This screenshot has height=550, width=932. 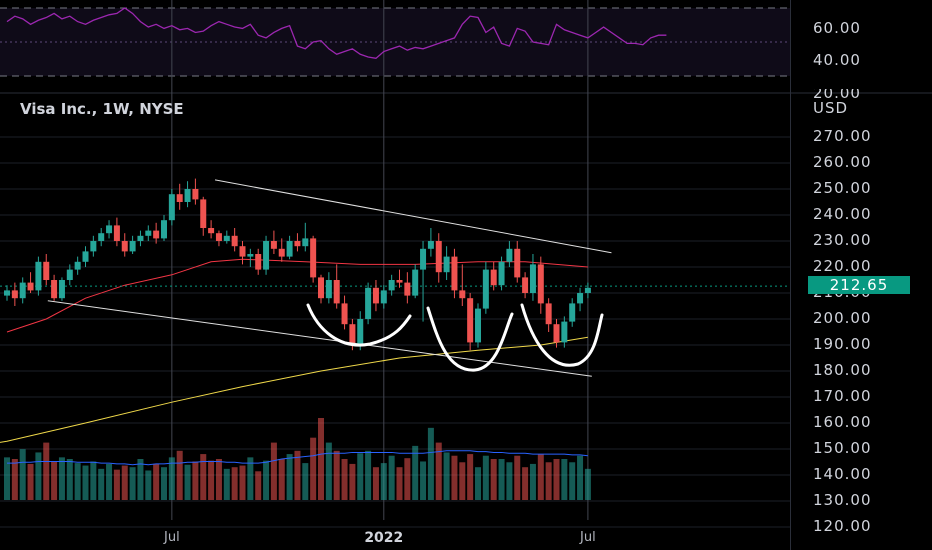 I want to click on price-tick-label: 270.00, so click(x=842, y=136).